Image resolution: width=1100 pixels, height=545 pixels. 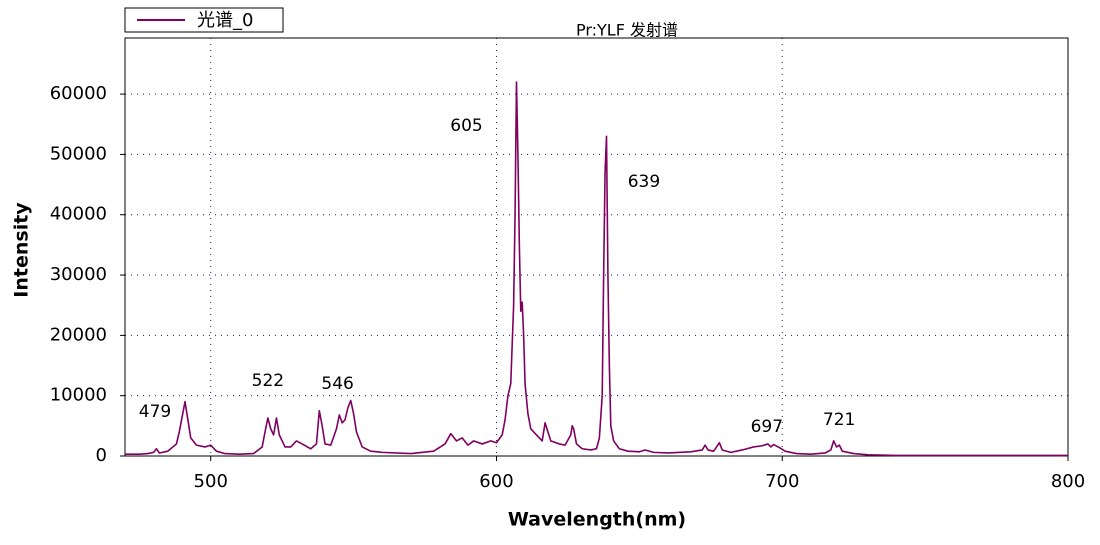 What do you see at coordinates (767, 427) in the screenshot?
I see `peak-annotation: 697` at bounding box center [767, 427].